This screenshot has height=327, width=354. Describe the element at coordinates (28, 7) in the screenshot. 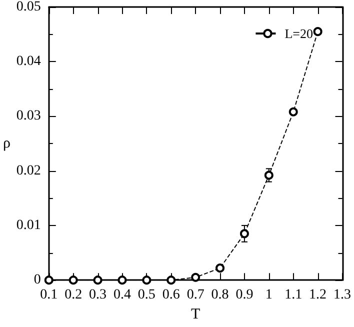

I see `y-tick-label: 0.05` at that location.